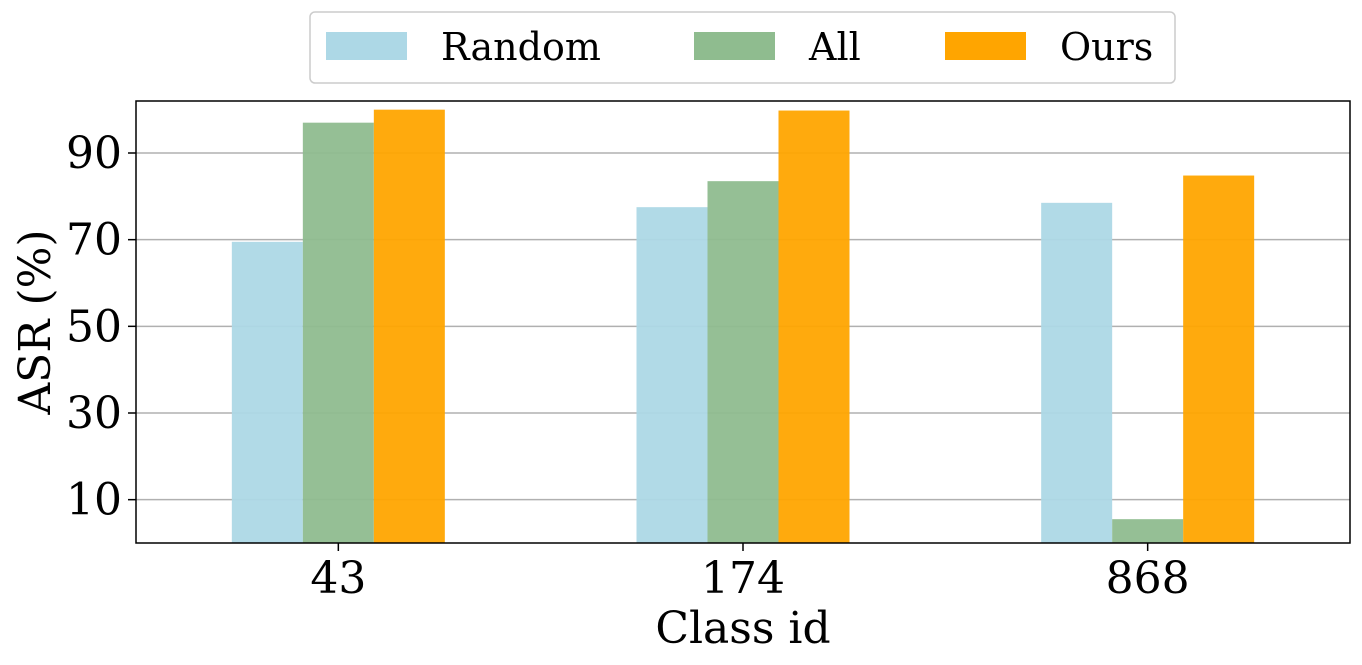  Describe the element at coordinates (734, 46) in the screenshot. I see `legend-swatch-all` at that location.